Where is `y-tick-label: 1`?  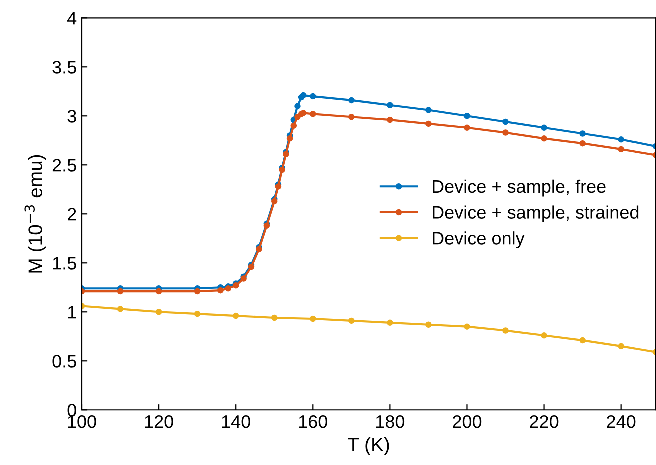
y-tick-label: 1 is located at coordinates (72, 312).